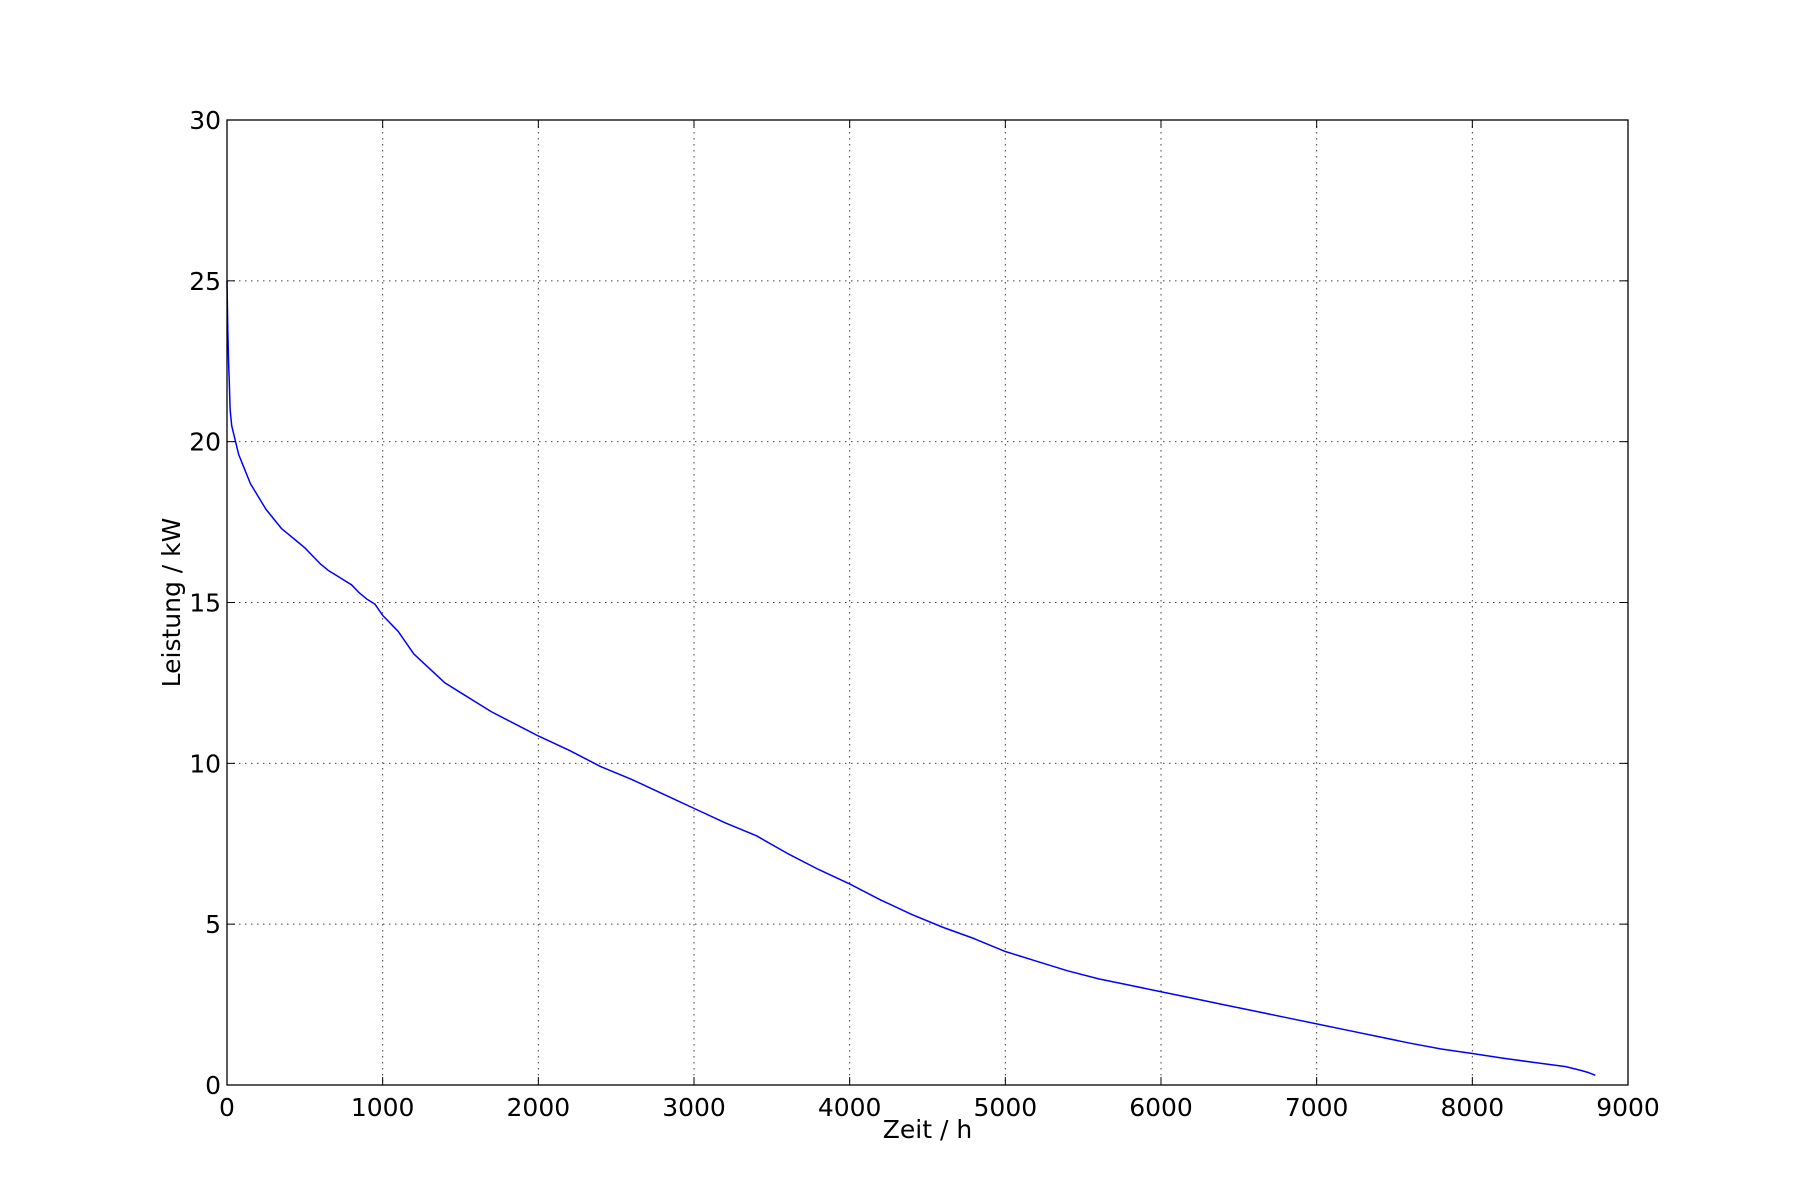  Describe the element at coordinates (171, 603) in the screenshot. I see `y-axis-label: Leistung / kW` at that location.